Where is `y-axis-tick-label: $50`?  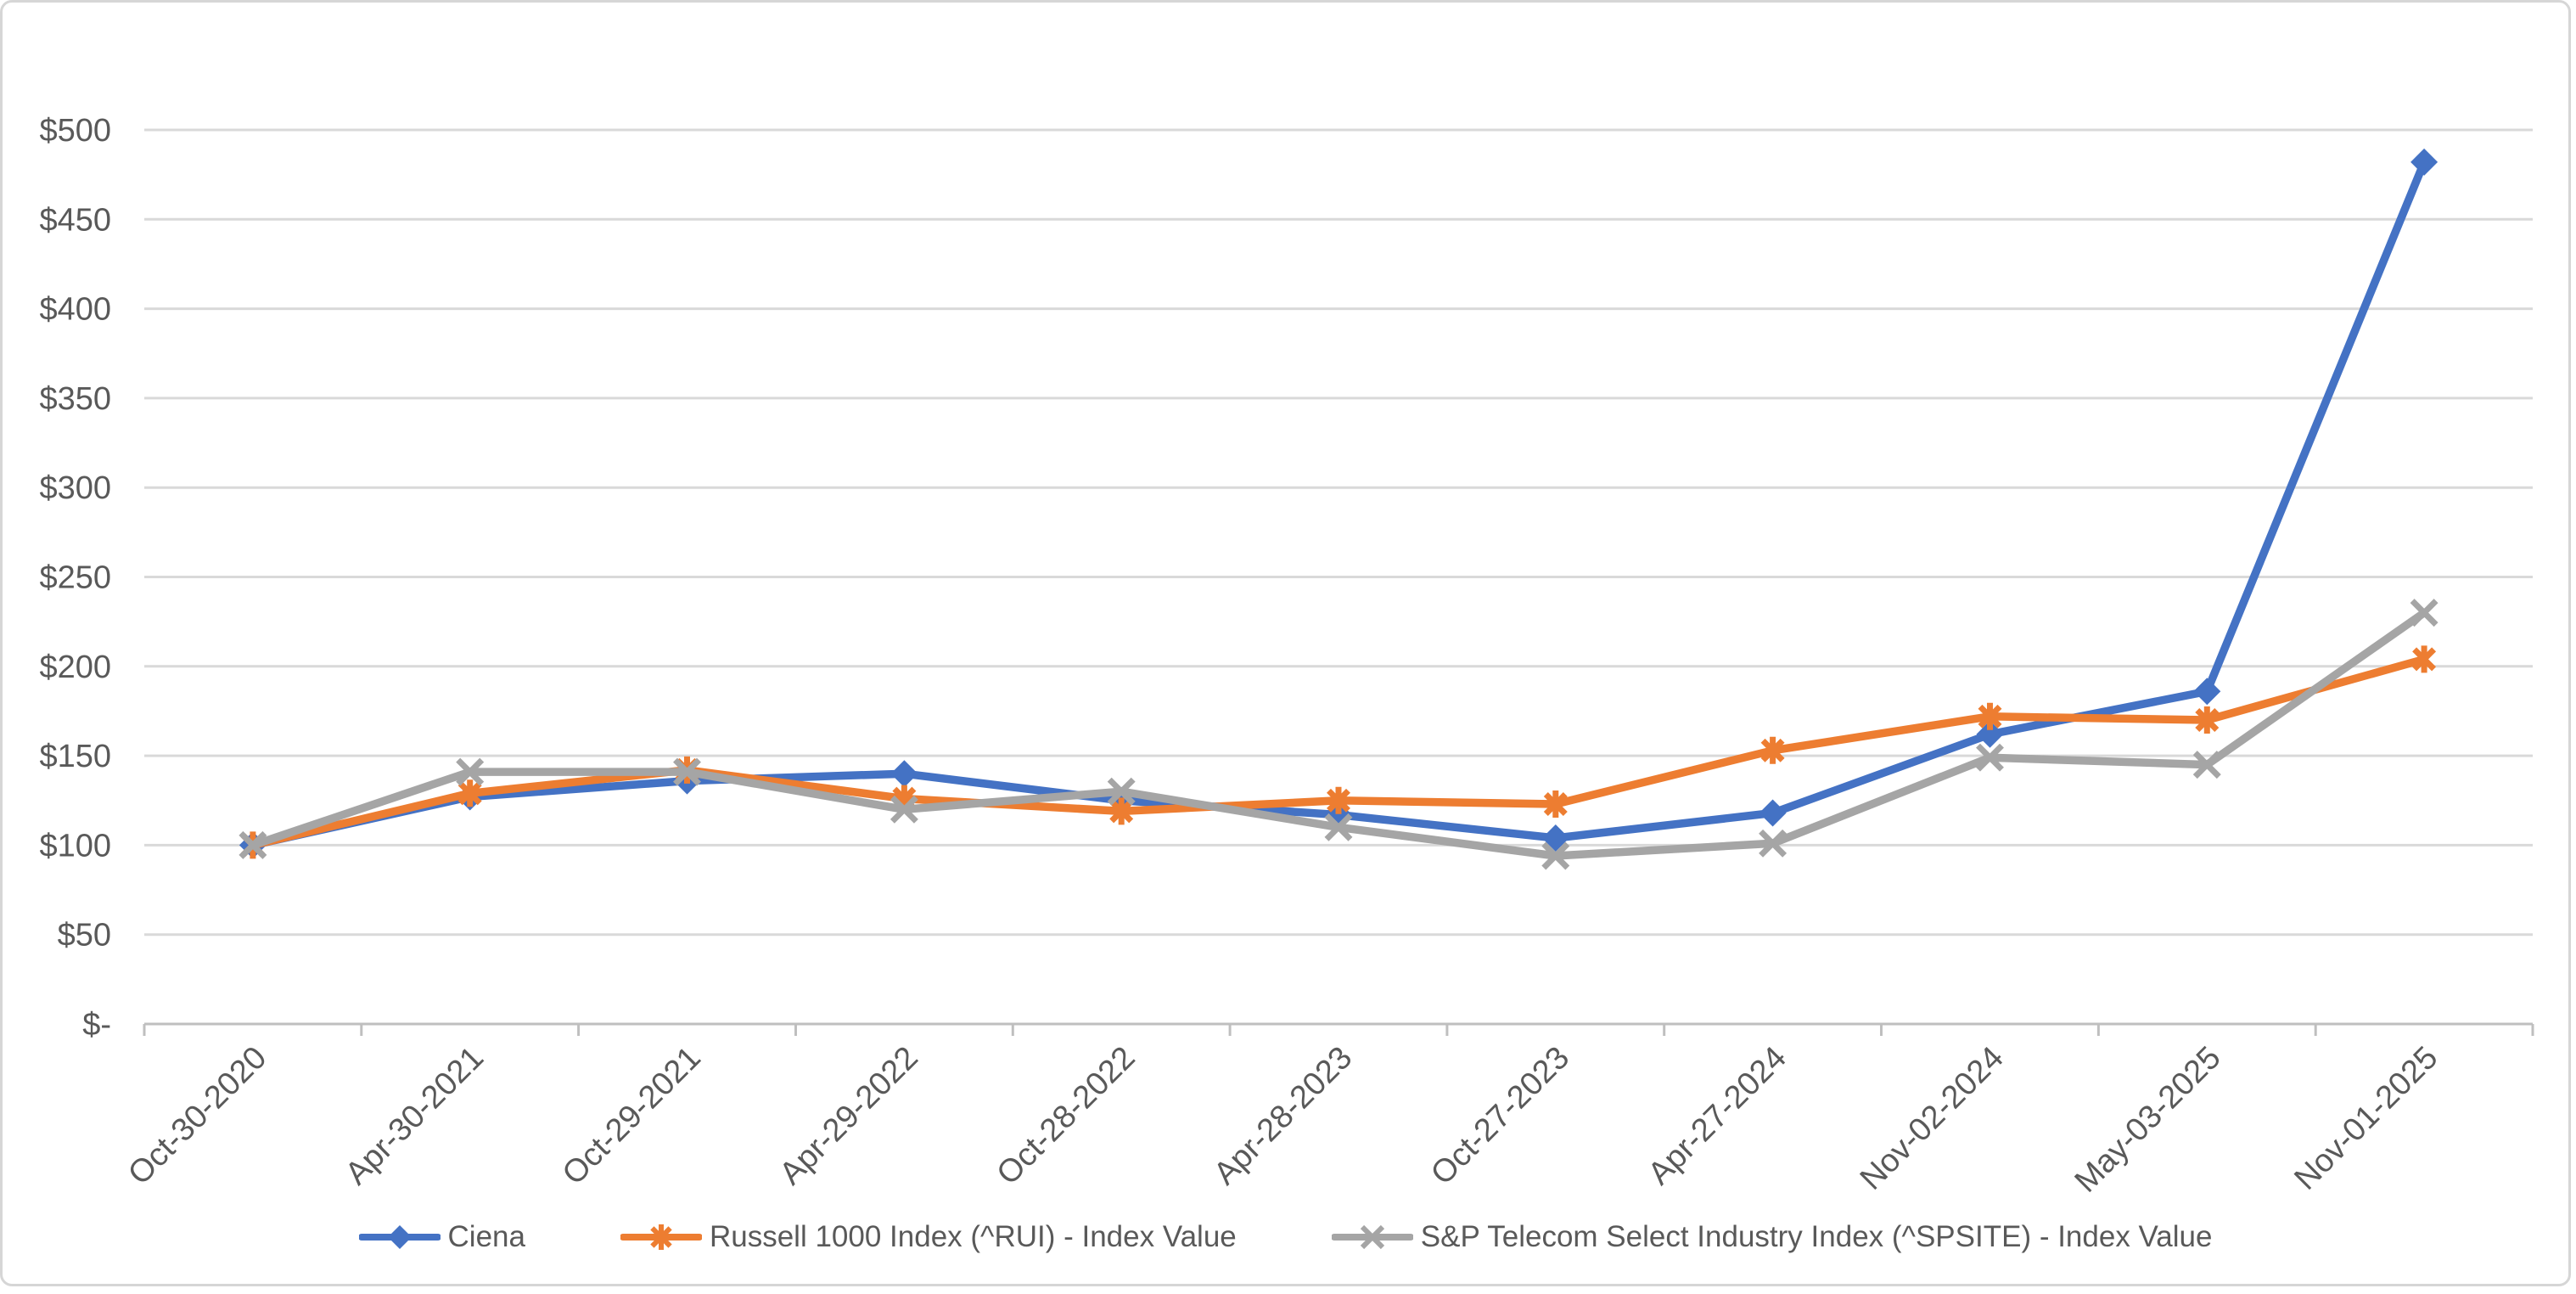
y-axis-tick-label: $50 is located at coordinates (84, 936).